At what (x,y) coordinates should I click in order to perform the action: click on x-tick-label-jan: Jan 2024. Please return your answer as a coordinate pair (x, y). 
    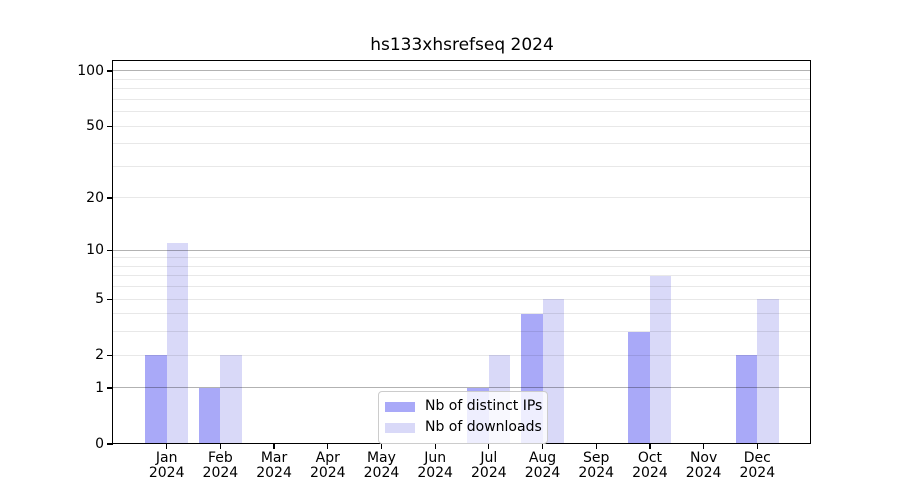
    Looking at the image, I should click on (166, 465).